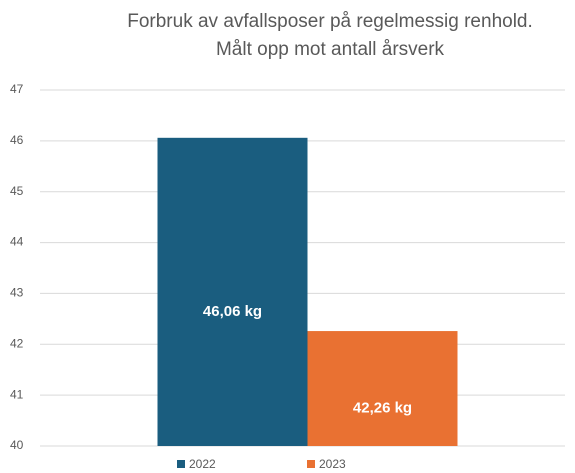  What do you see at coordinates (17, 394) in the screenshot?
I see `y-tick-label: 41` at bounding box center [17, 394].